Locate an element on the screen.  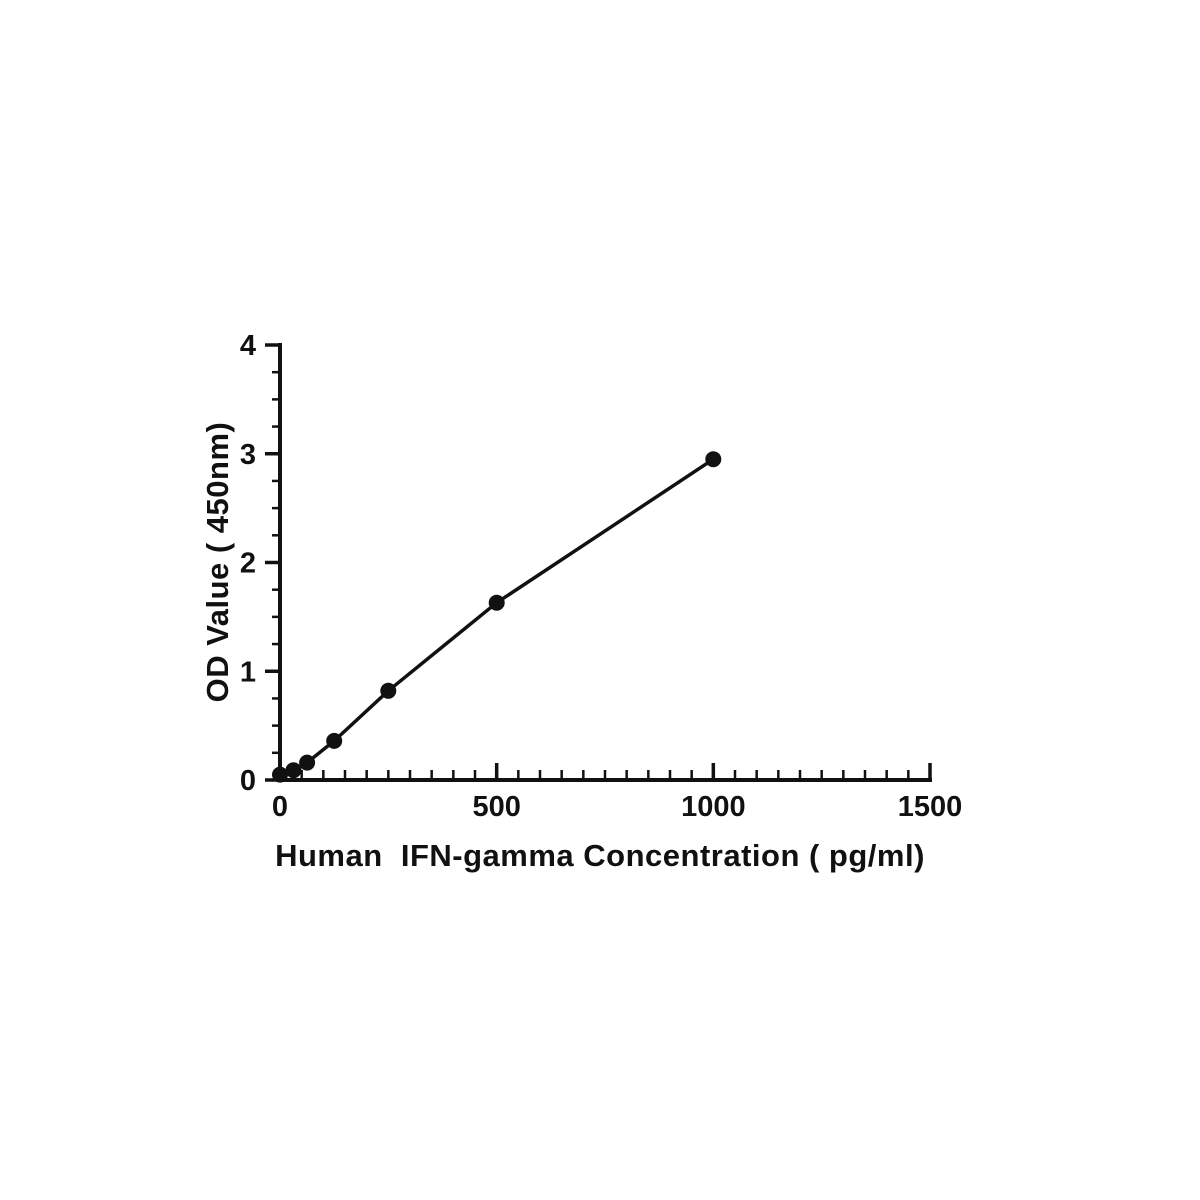
y-axis-title: OD Value ( 450nm) is located at coordinates (217, 562).